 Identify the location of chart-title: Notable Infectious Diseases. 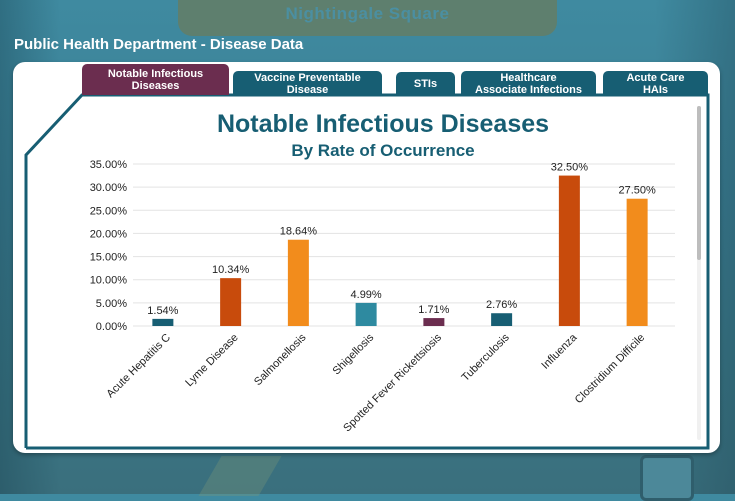
(383, 124).